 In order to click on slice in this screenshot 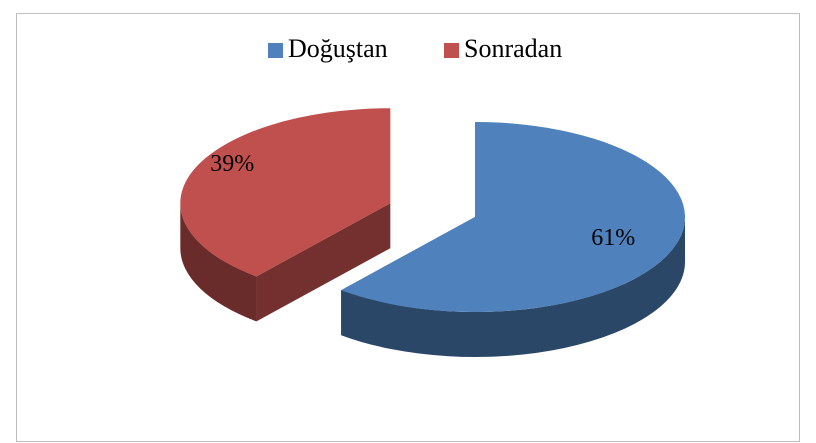, I will do `click(285, 192)`.